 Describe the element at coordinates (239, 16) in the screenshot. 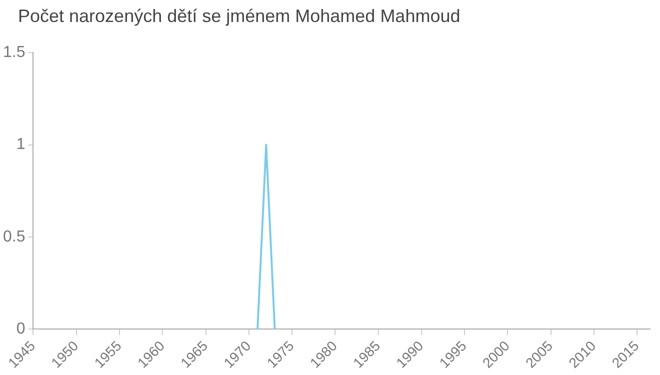

I see `chart-title: Počet narozených dětí se jménem Mohamed Mahmoud` at that location.